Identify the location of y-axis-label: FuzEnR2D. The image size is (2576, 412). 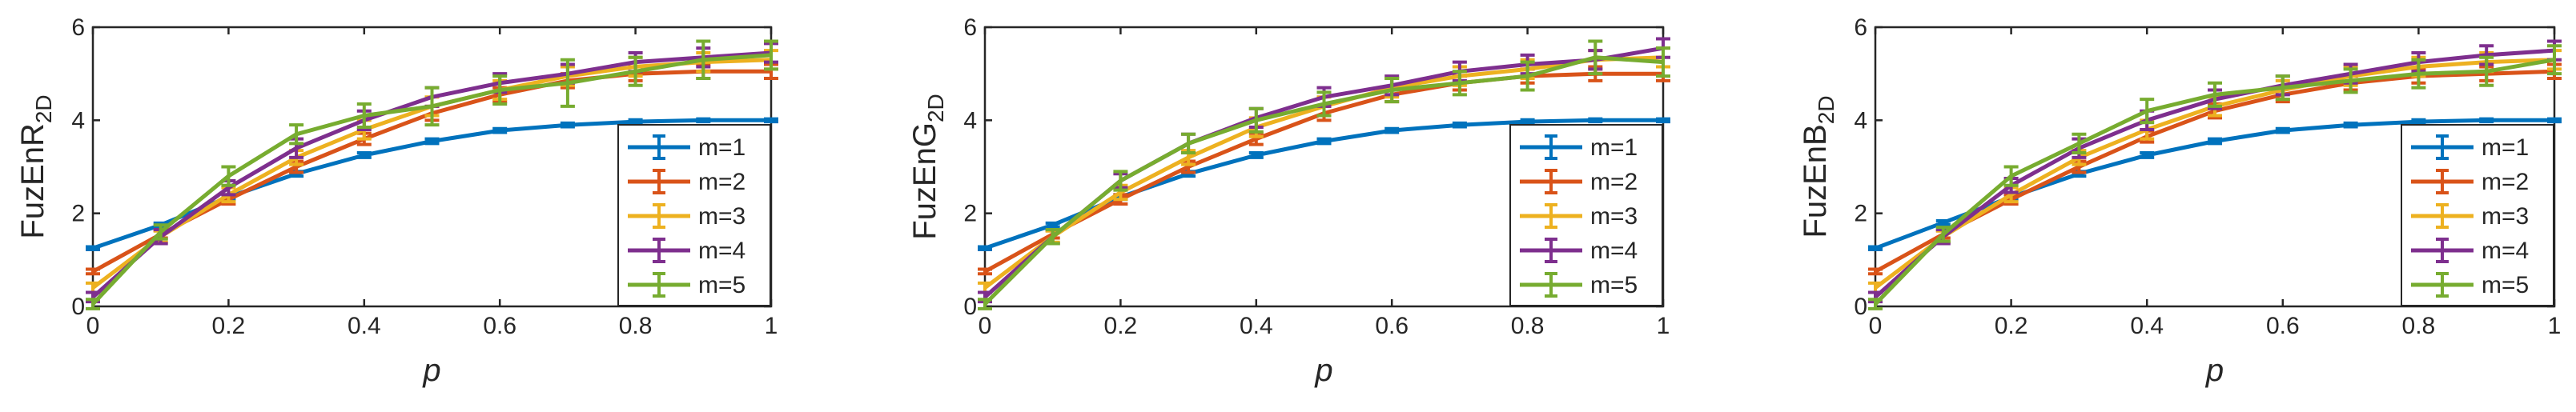
(35, 166).